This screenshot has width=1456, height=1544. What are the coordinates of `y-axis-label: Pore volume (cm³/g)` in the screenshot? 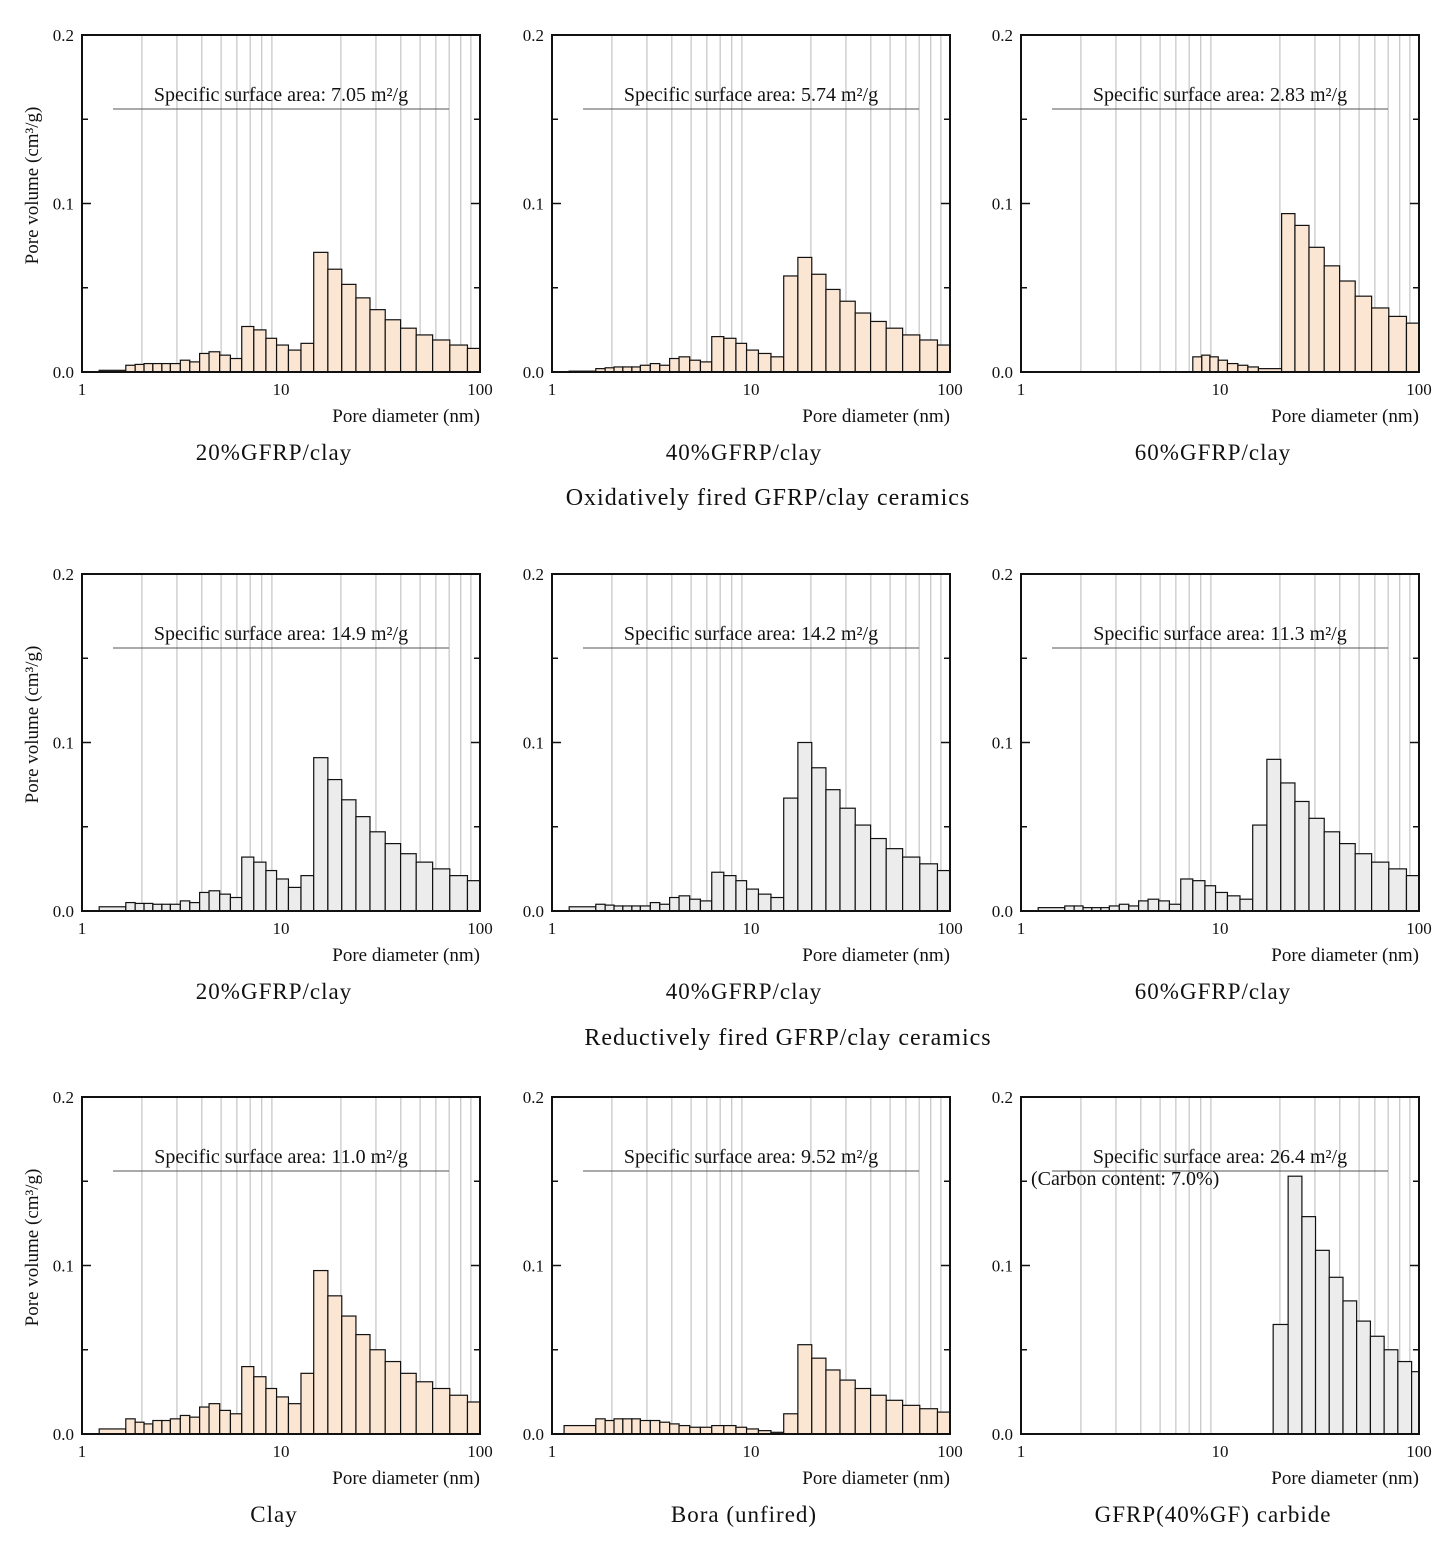 It's located at (32, 1248).